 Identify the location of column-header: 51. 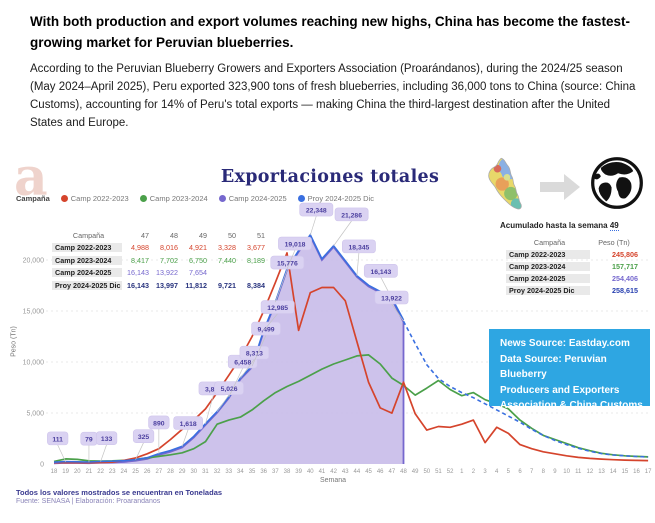
(261, 235).